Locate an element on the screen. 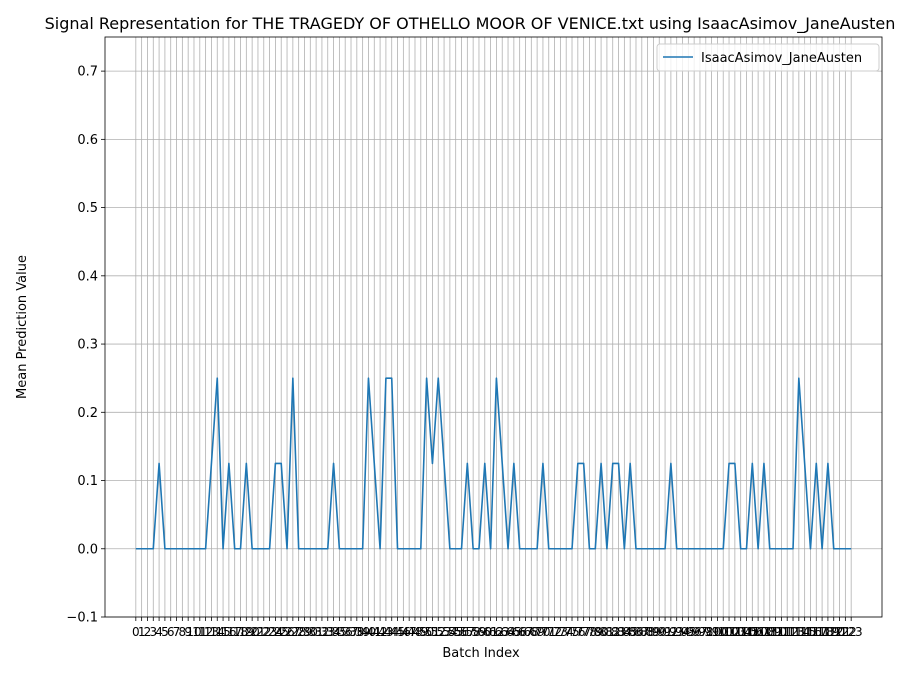 The width and height of the screenshot is (900, 675). x-tick-label: 63 is located at coordinates (502, 632).